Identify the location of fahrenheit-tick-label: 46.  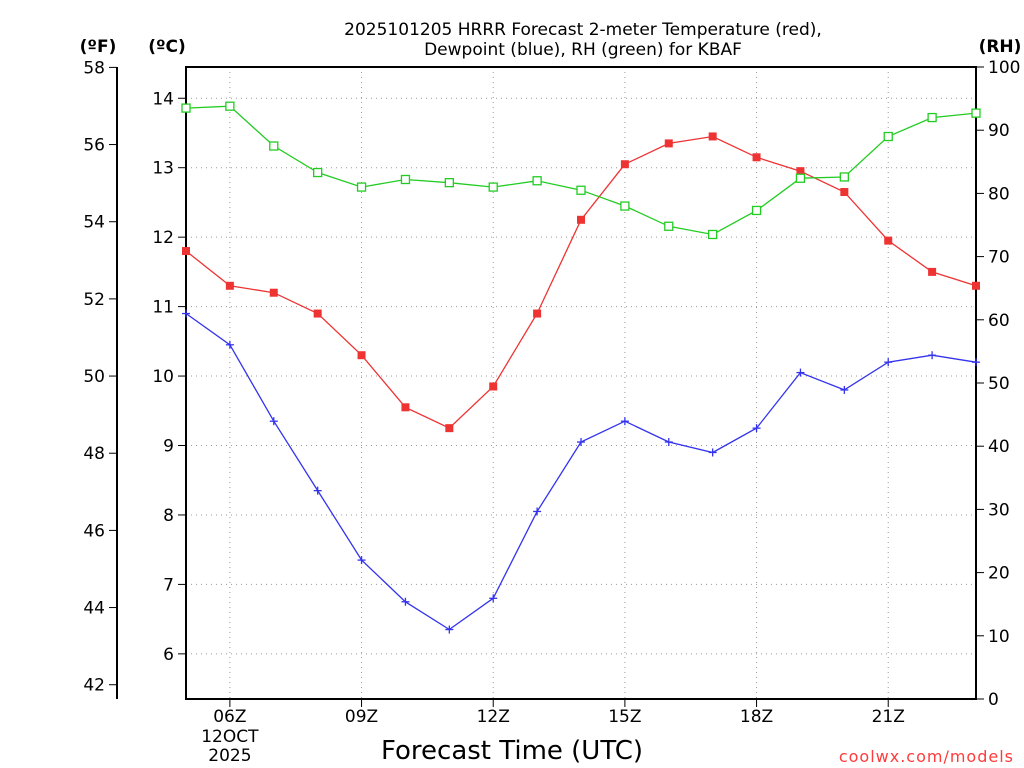
(94, 531).